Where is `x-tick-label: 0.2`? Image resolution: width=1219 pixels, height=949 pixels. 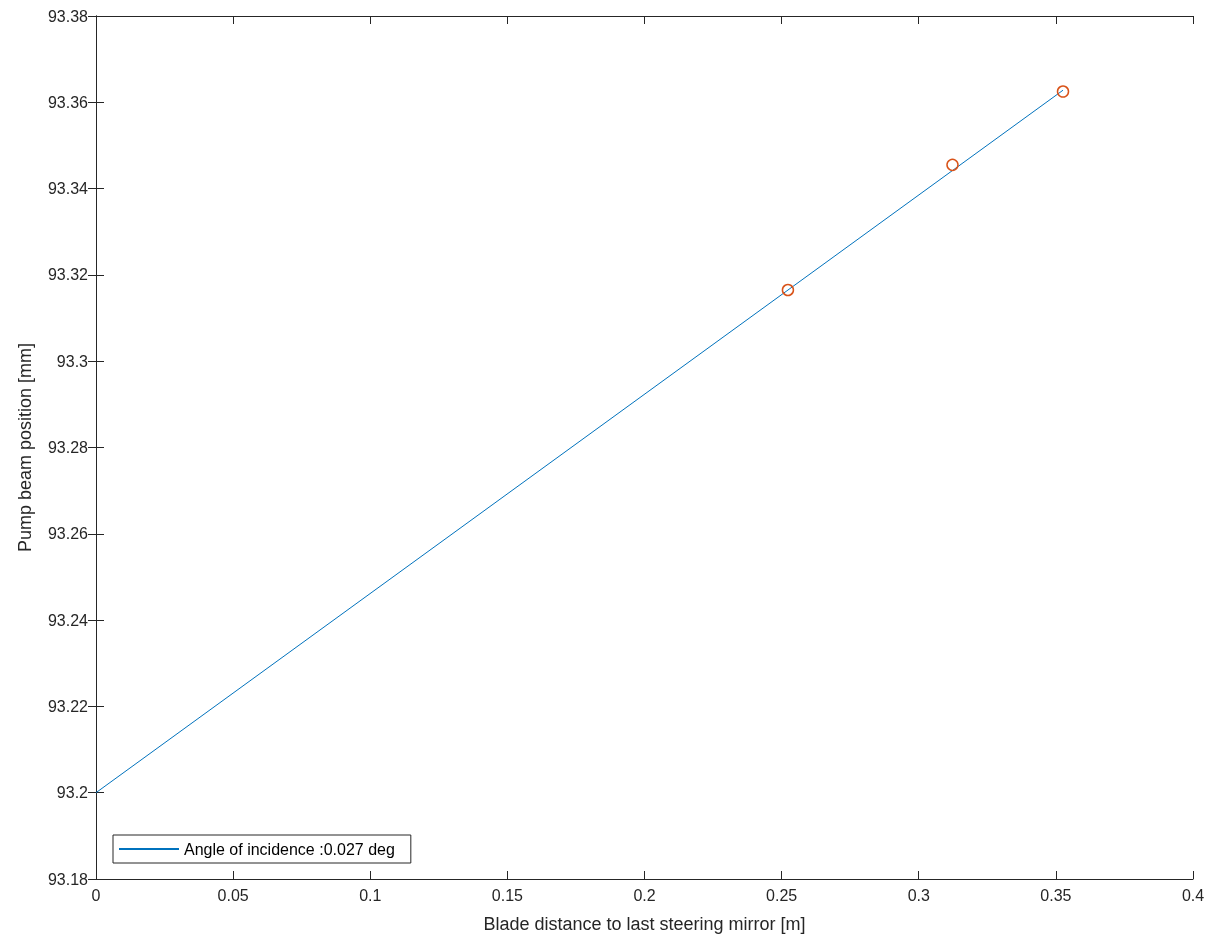
x-tick-label: 0.2 is located at coordinates (644, 895).